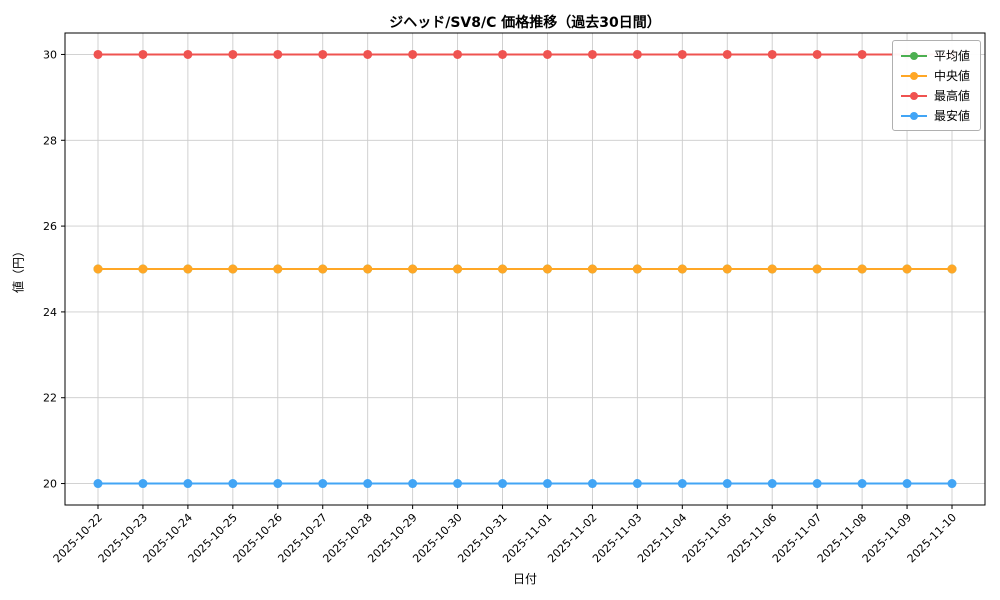  What do you see at coordinates (951, 56) in the screenshot?
I see `legend-label: 平均値` at bounding box center [951, 56].